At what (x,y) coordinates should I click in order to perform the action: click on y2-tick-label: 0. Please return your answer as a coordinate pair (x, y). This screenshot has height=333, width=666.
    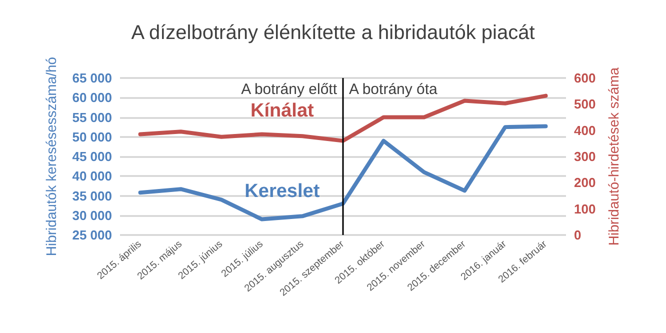
    Looking at the image, I should click on (578, 235).